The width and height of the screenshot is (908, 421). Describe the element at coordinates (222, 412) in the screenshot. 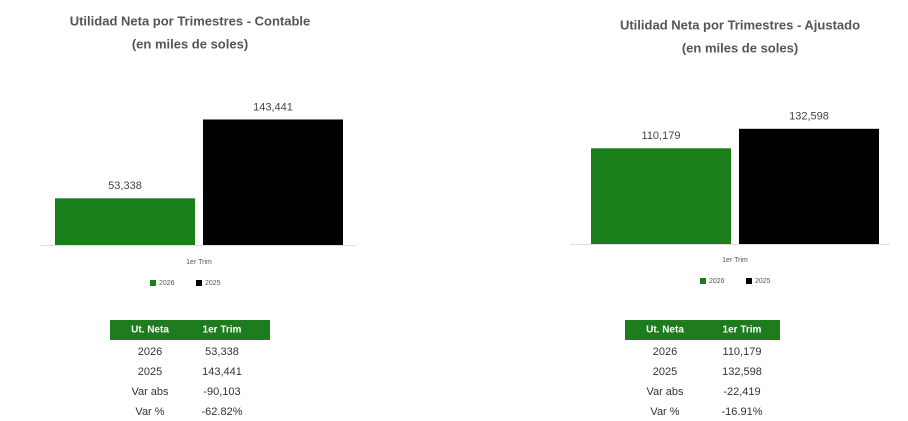

I see `table-cell: -62.82%` at that location.